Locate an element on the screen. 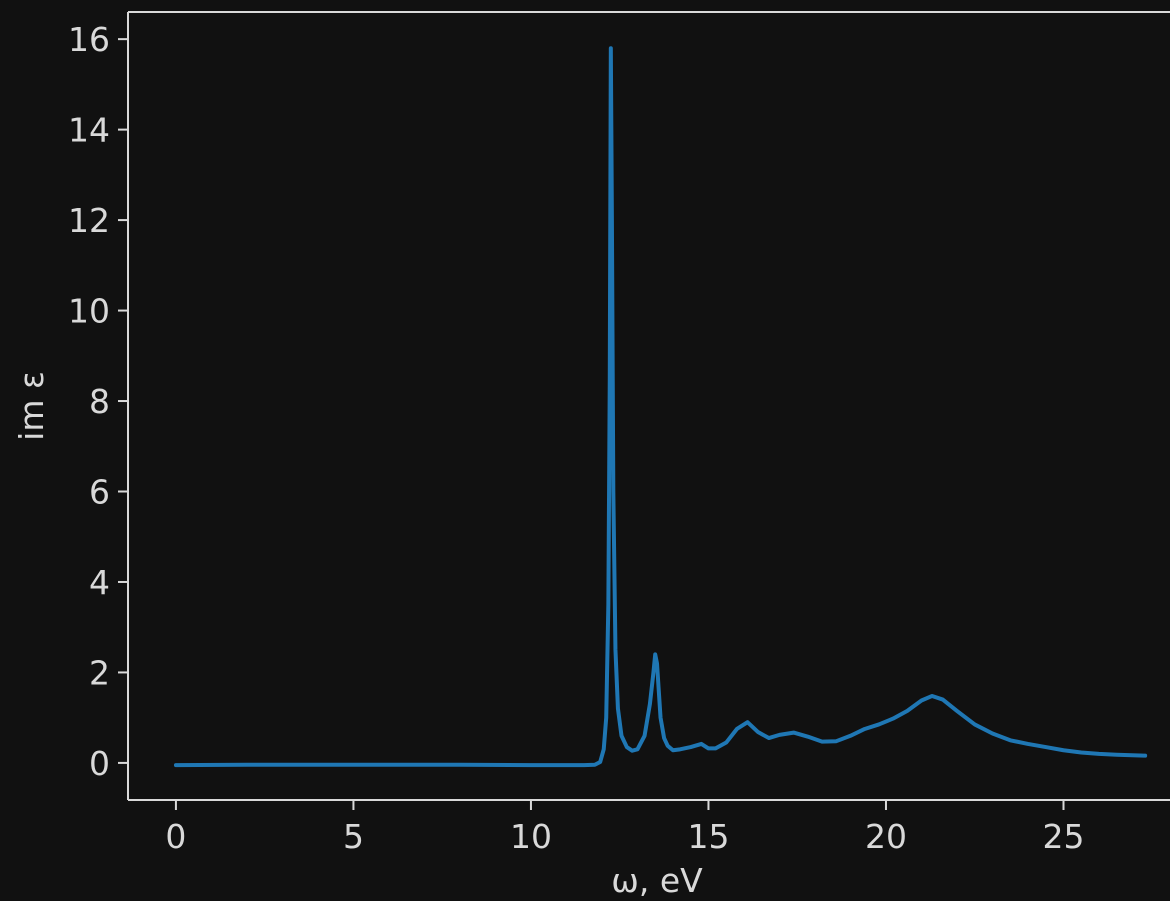 The height and width of the screenshot is (901, 1170). x-tick-label: 10 is located at coordinates (531, 836).